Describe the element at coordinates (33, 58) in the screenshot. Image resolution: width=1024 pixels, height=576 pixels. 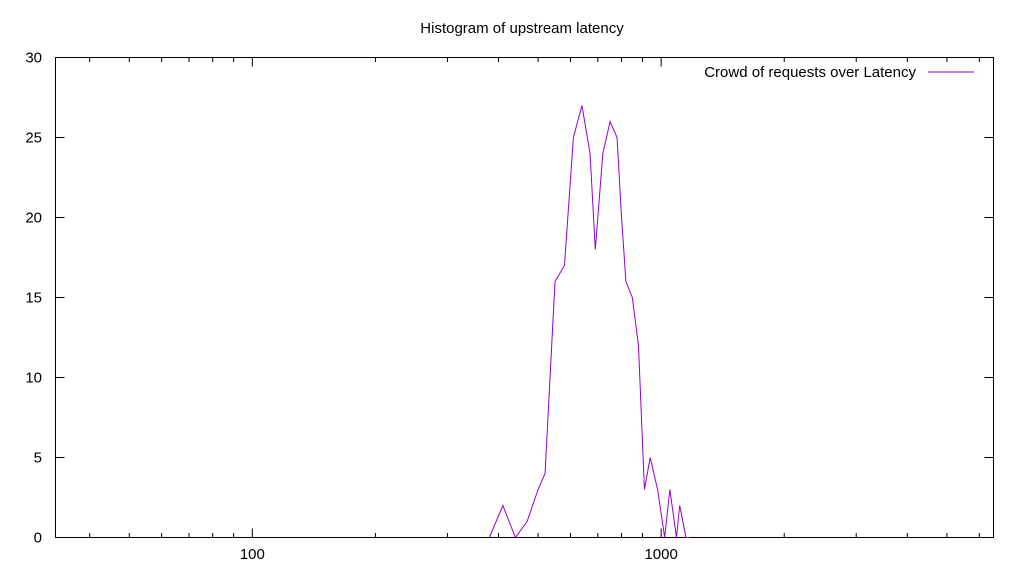
I see `y-tick-label: 30` at that location.